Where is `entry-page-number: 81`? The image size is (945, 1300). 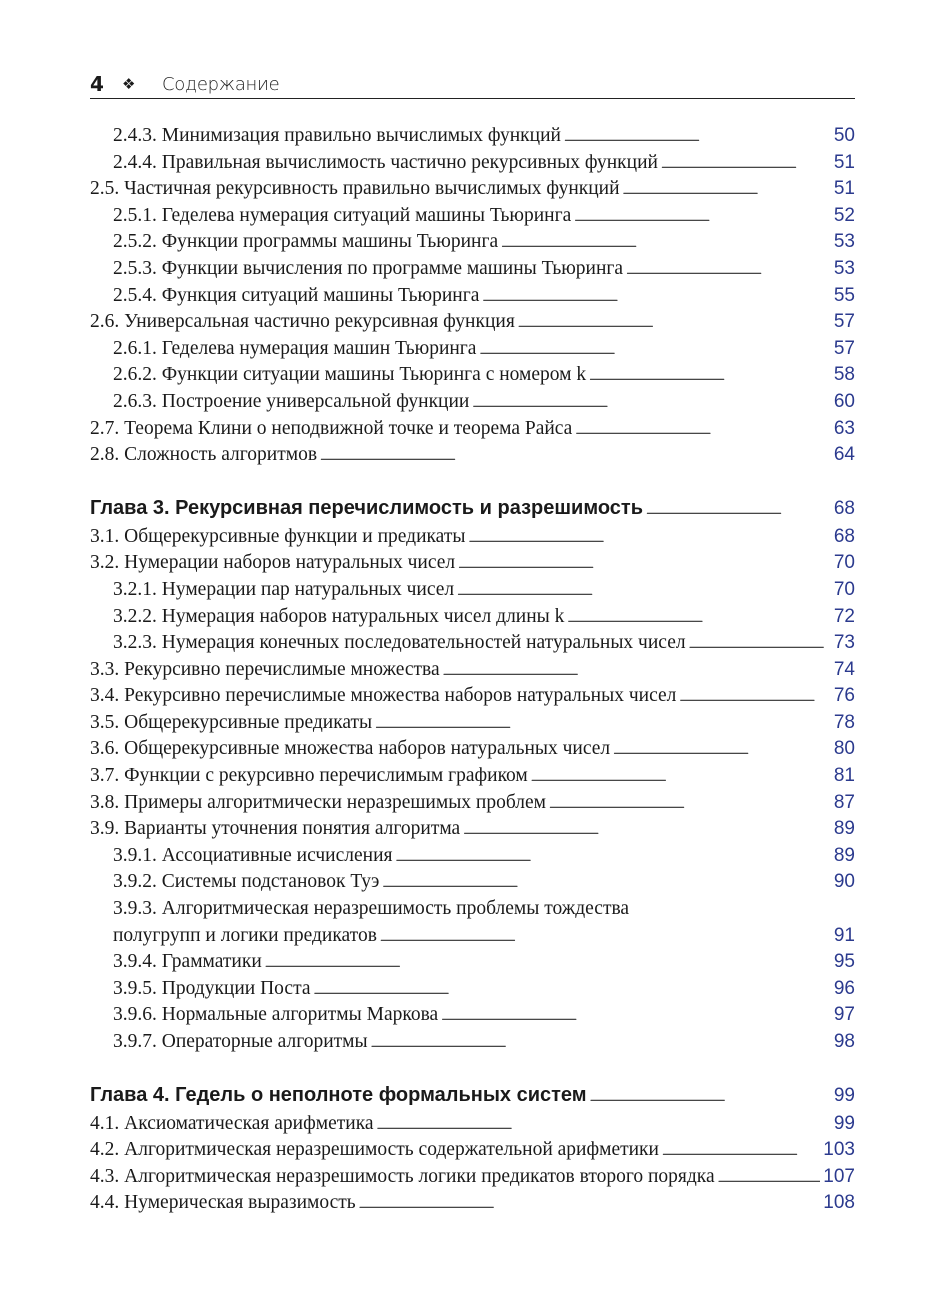 entry-page-number: 81 is located at coordinates (844, 776).